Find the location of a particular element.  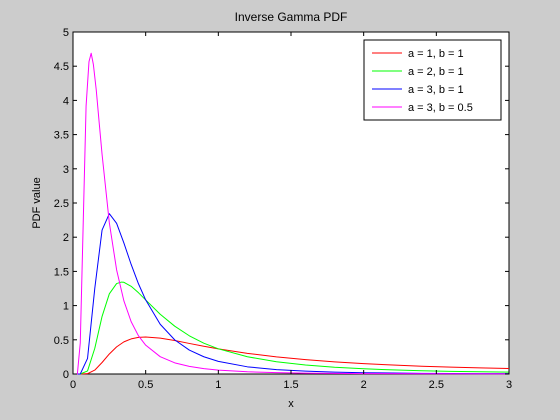

y-axis-label: PDF value is located at coordinates (37, 202).